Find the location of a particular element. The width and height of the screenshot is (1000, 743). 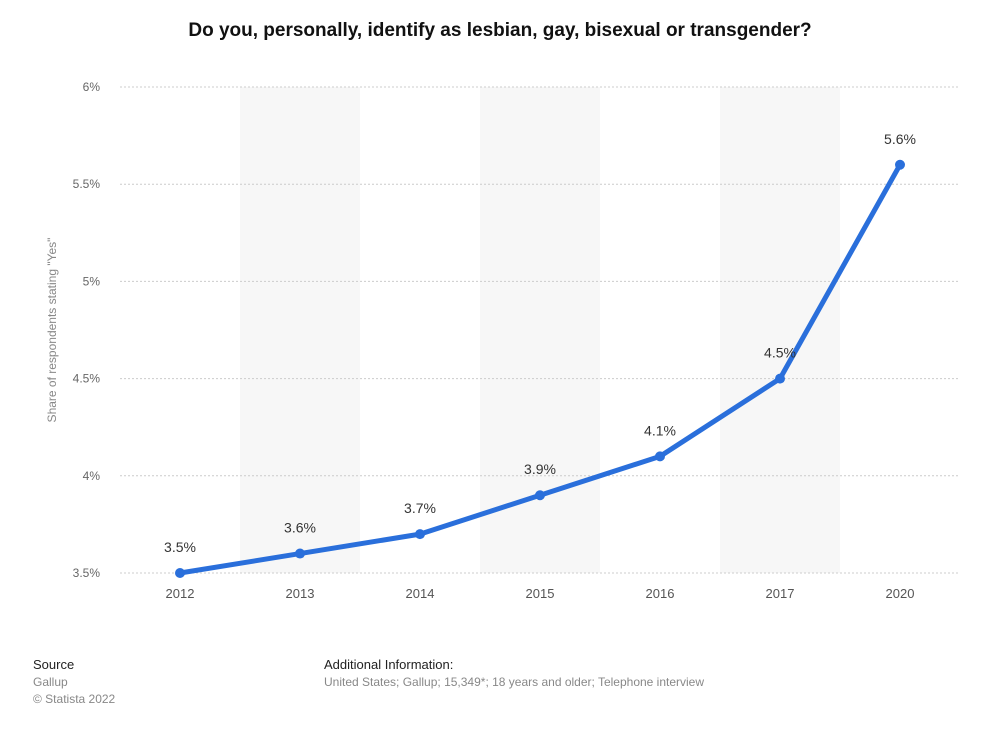

x-tick-label: 2017 is located at coordinates (780, 593).